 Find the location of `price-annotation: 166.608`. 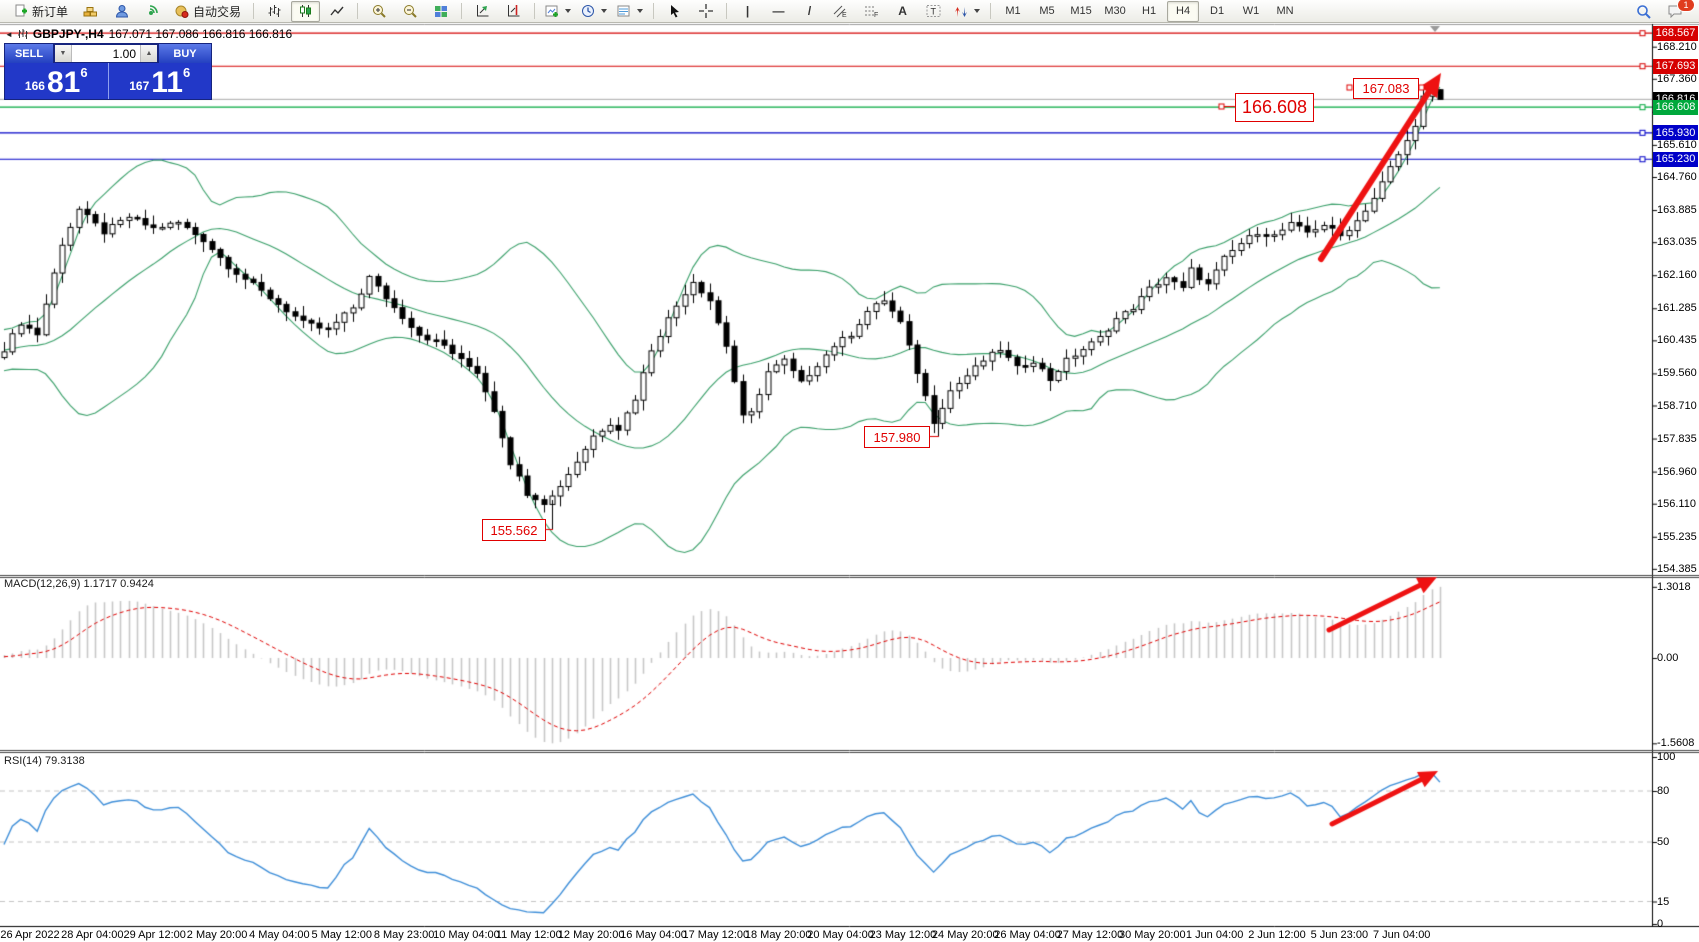

price-annotation: 166.608 is located at coordinates (1274, 107).